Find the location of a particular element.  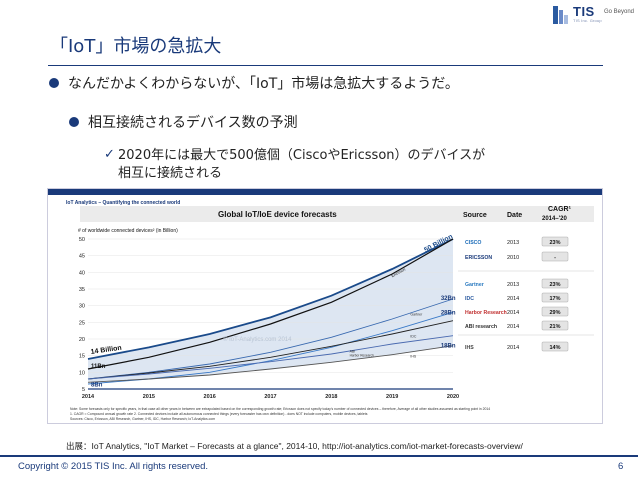

table-source-cell: CISCO is located at coordinates (473, 243).